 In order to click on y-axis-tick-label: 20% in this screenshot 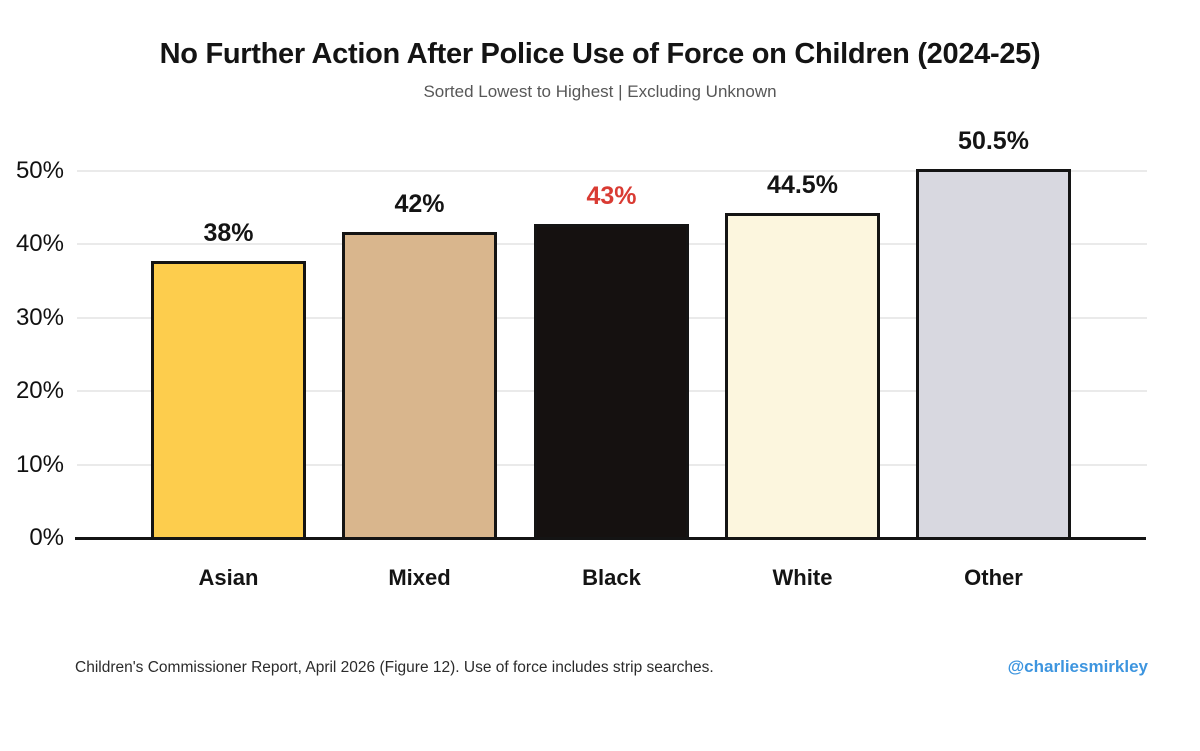, I will do `click(39, 390)`.